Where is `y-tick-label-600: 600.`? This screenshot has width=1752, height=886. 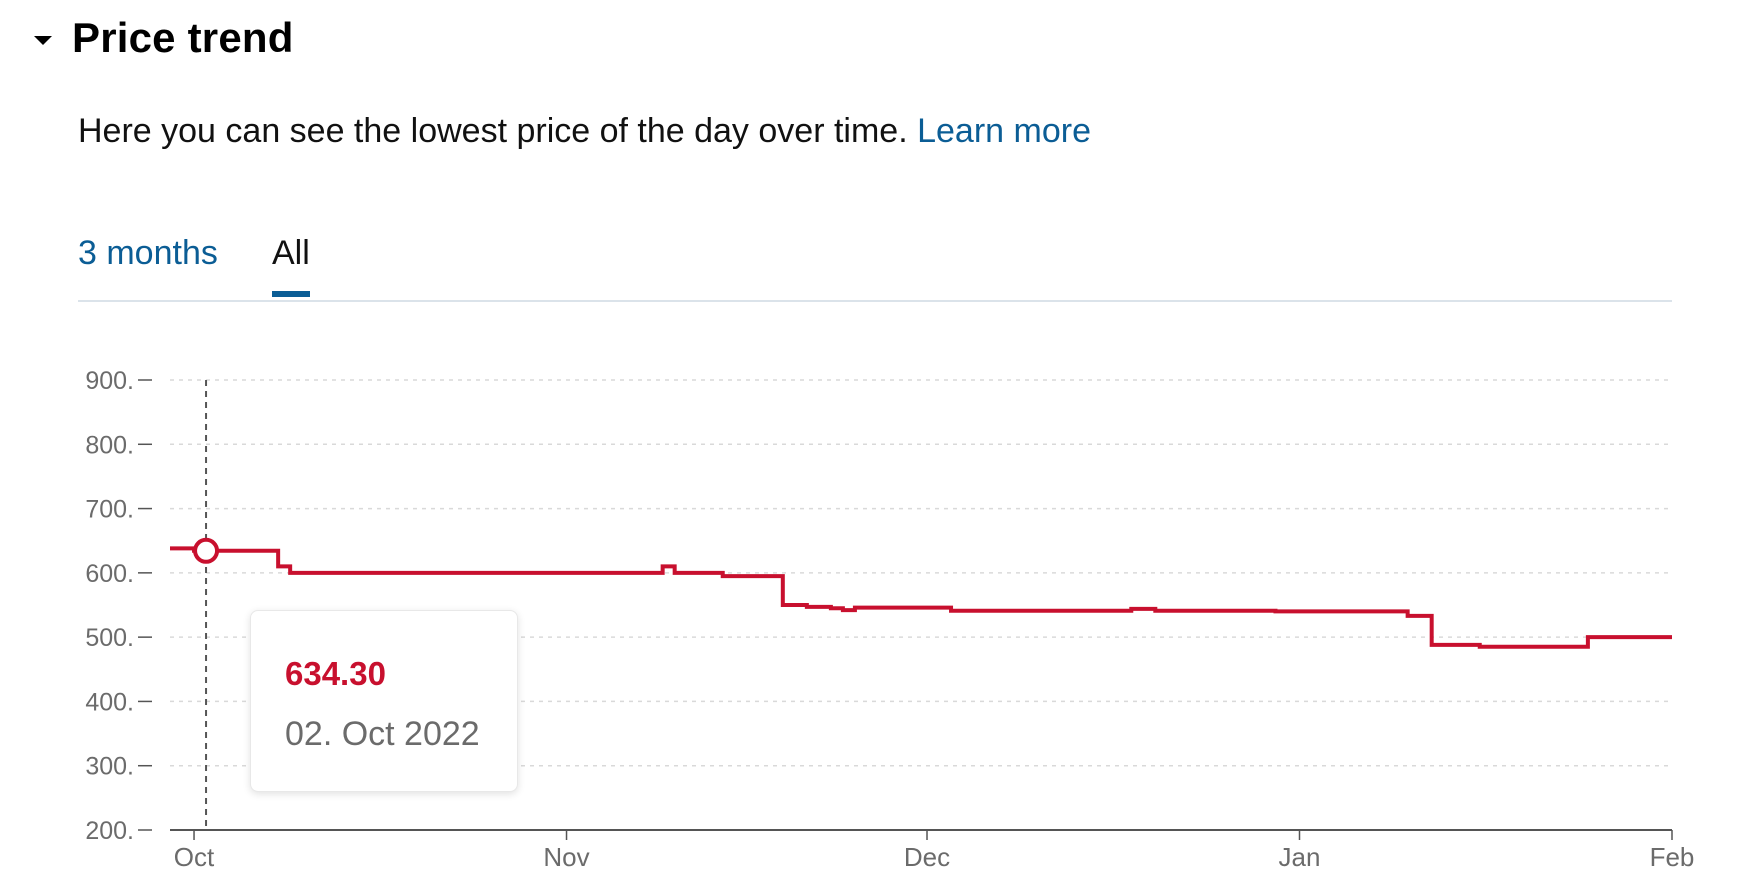 y-tick-label-600: 600. is located at coordinates (109, 574).